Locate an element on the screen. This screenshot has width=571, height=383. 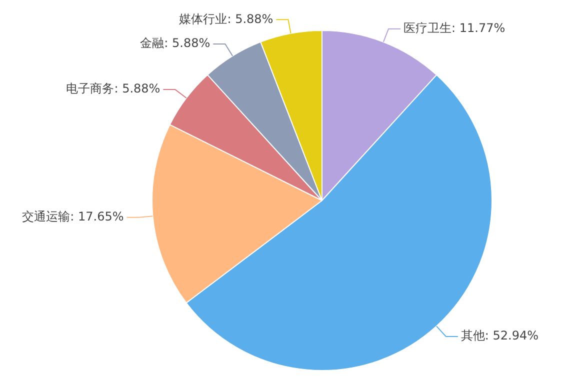
slice-label: 医疗卫生: 11.77% is located at coordinates (454, 28).